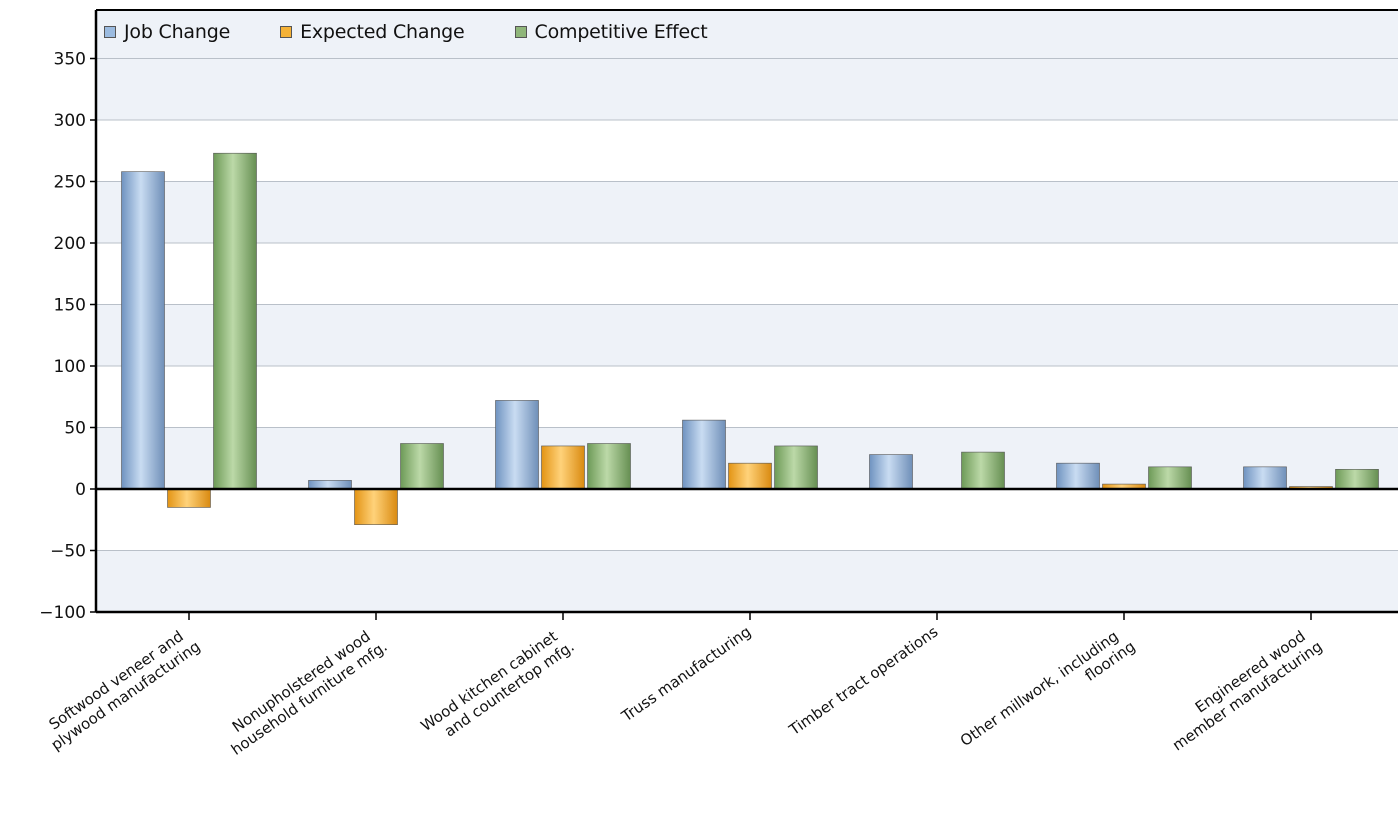  What do you see at coordinates (75, 429) in the screenshot?
I see `y-tick-label: 50` at bounding box center [75, 429].